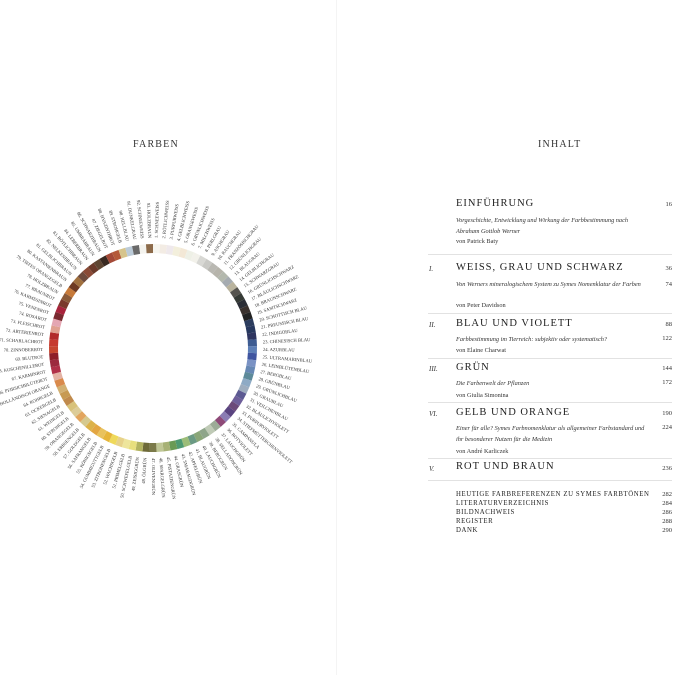  I want to click on right-page-heading: INHALT, so click(560, 144).